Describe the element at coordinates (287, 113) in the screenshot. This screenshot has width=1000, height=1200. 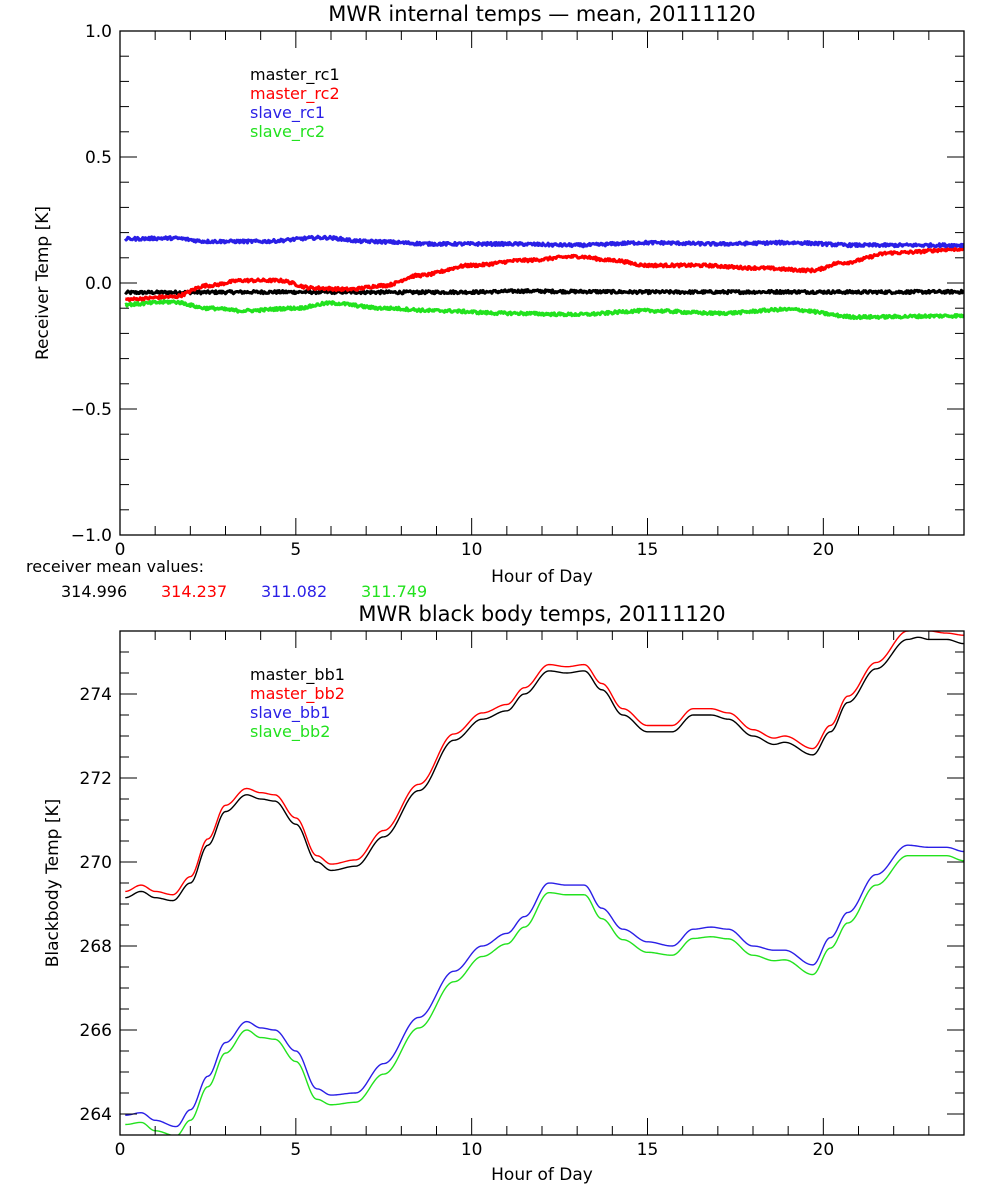
I see `legend-item-slave-rc1: slave_rc1` at that location.